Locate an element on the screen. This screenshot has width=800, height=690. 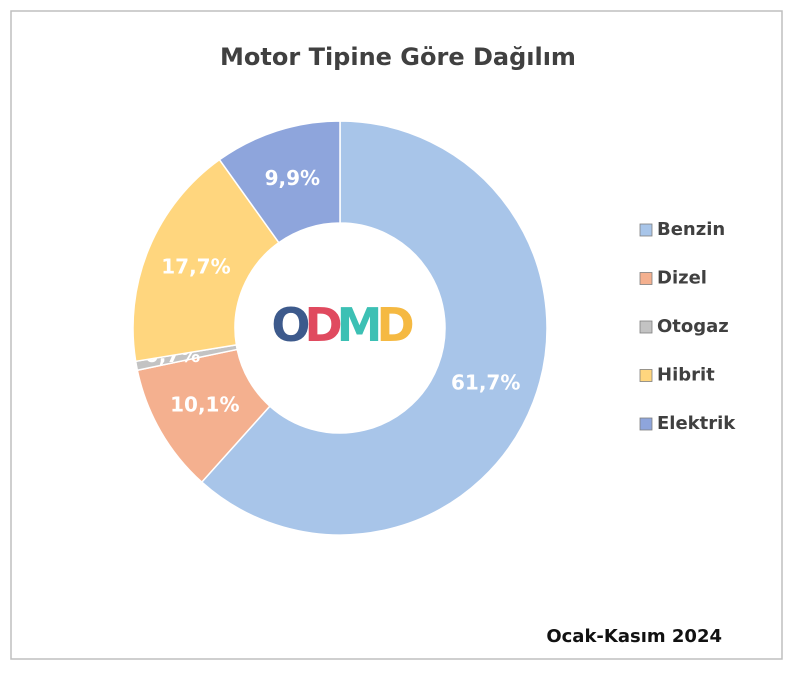
logo-letter: M is located at coordinates (358, 325).